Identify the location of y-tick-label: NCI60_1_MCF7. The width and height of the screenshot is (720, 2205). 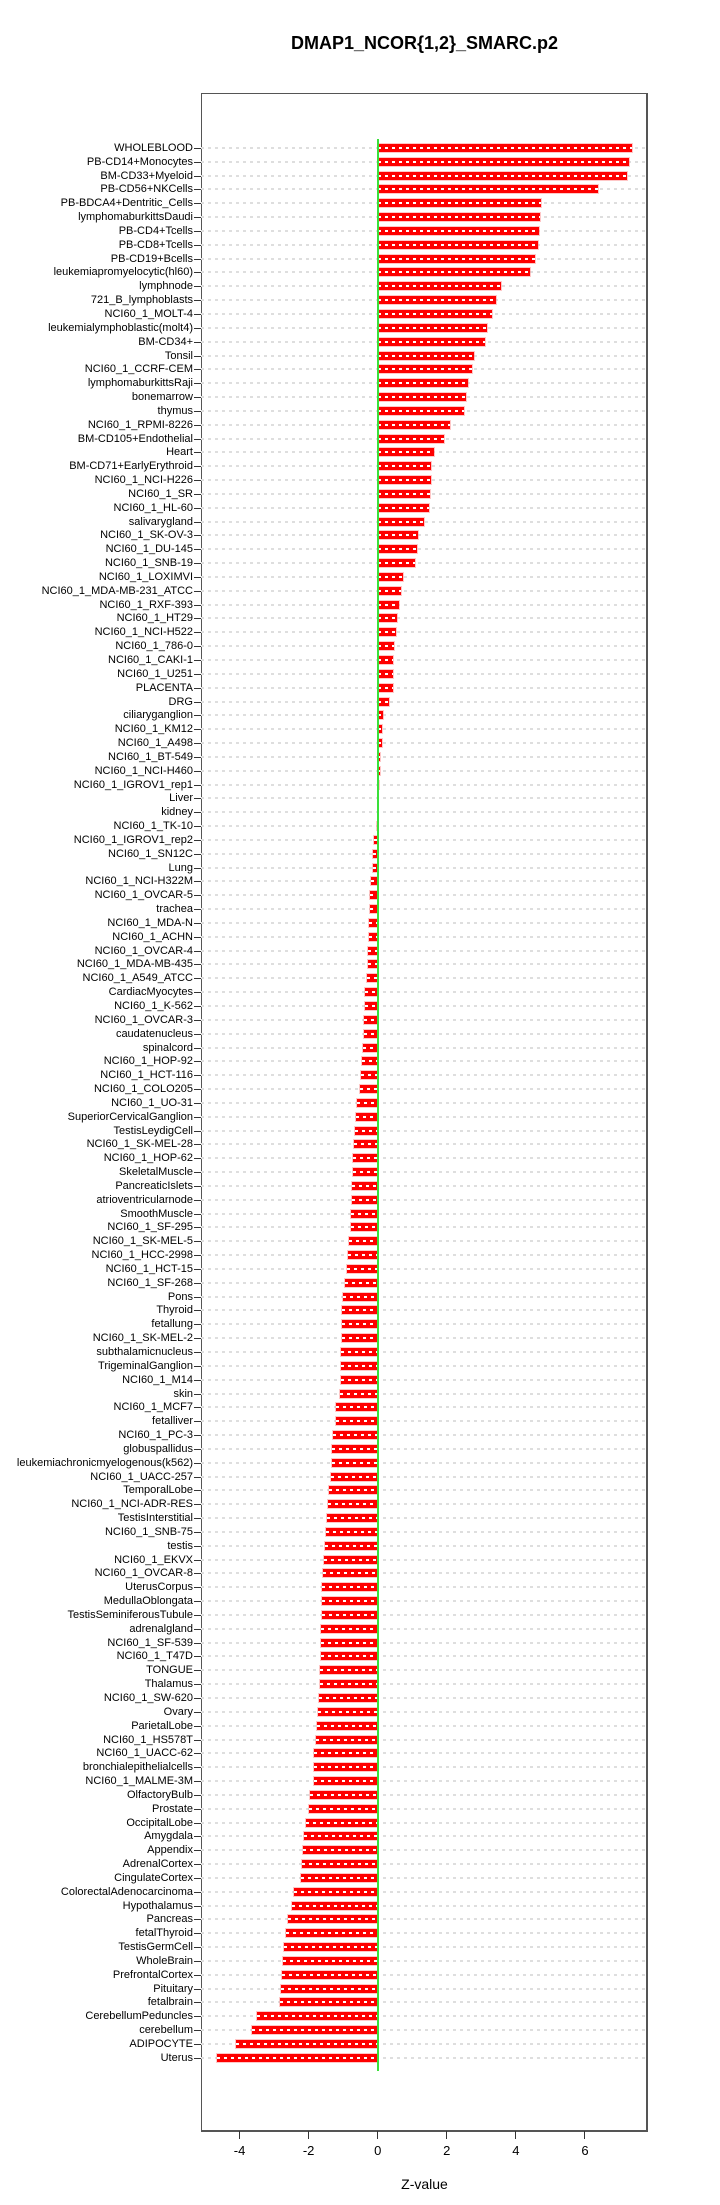
(153, 1407).